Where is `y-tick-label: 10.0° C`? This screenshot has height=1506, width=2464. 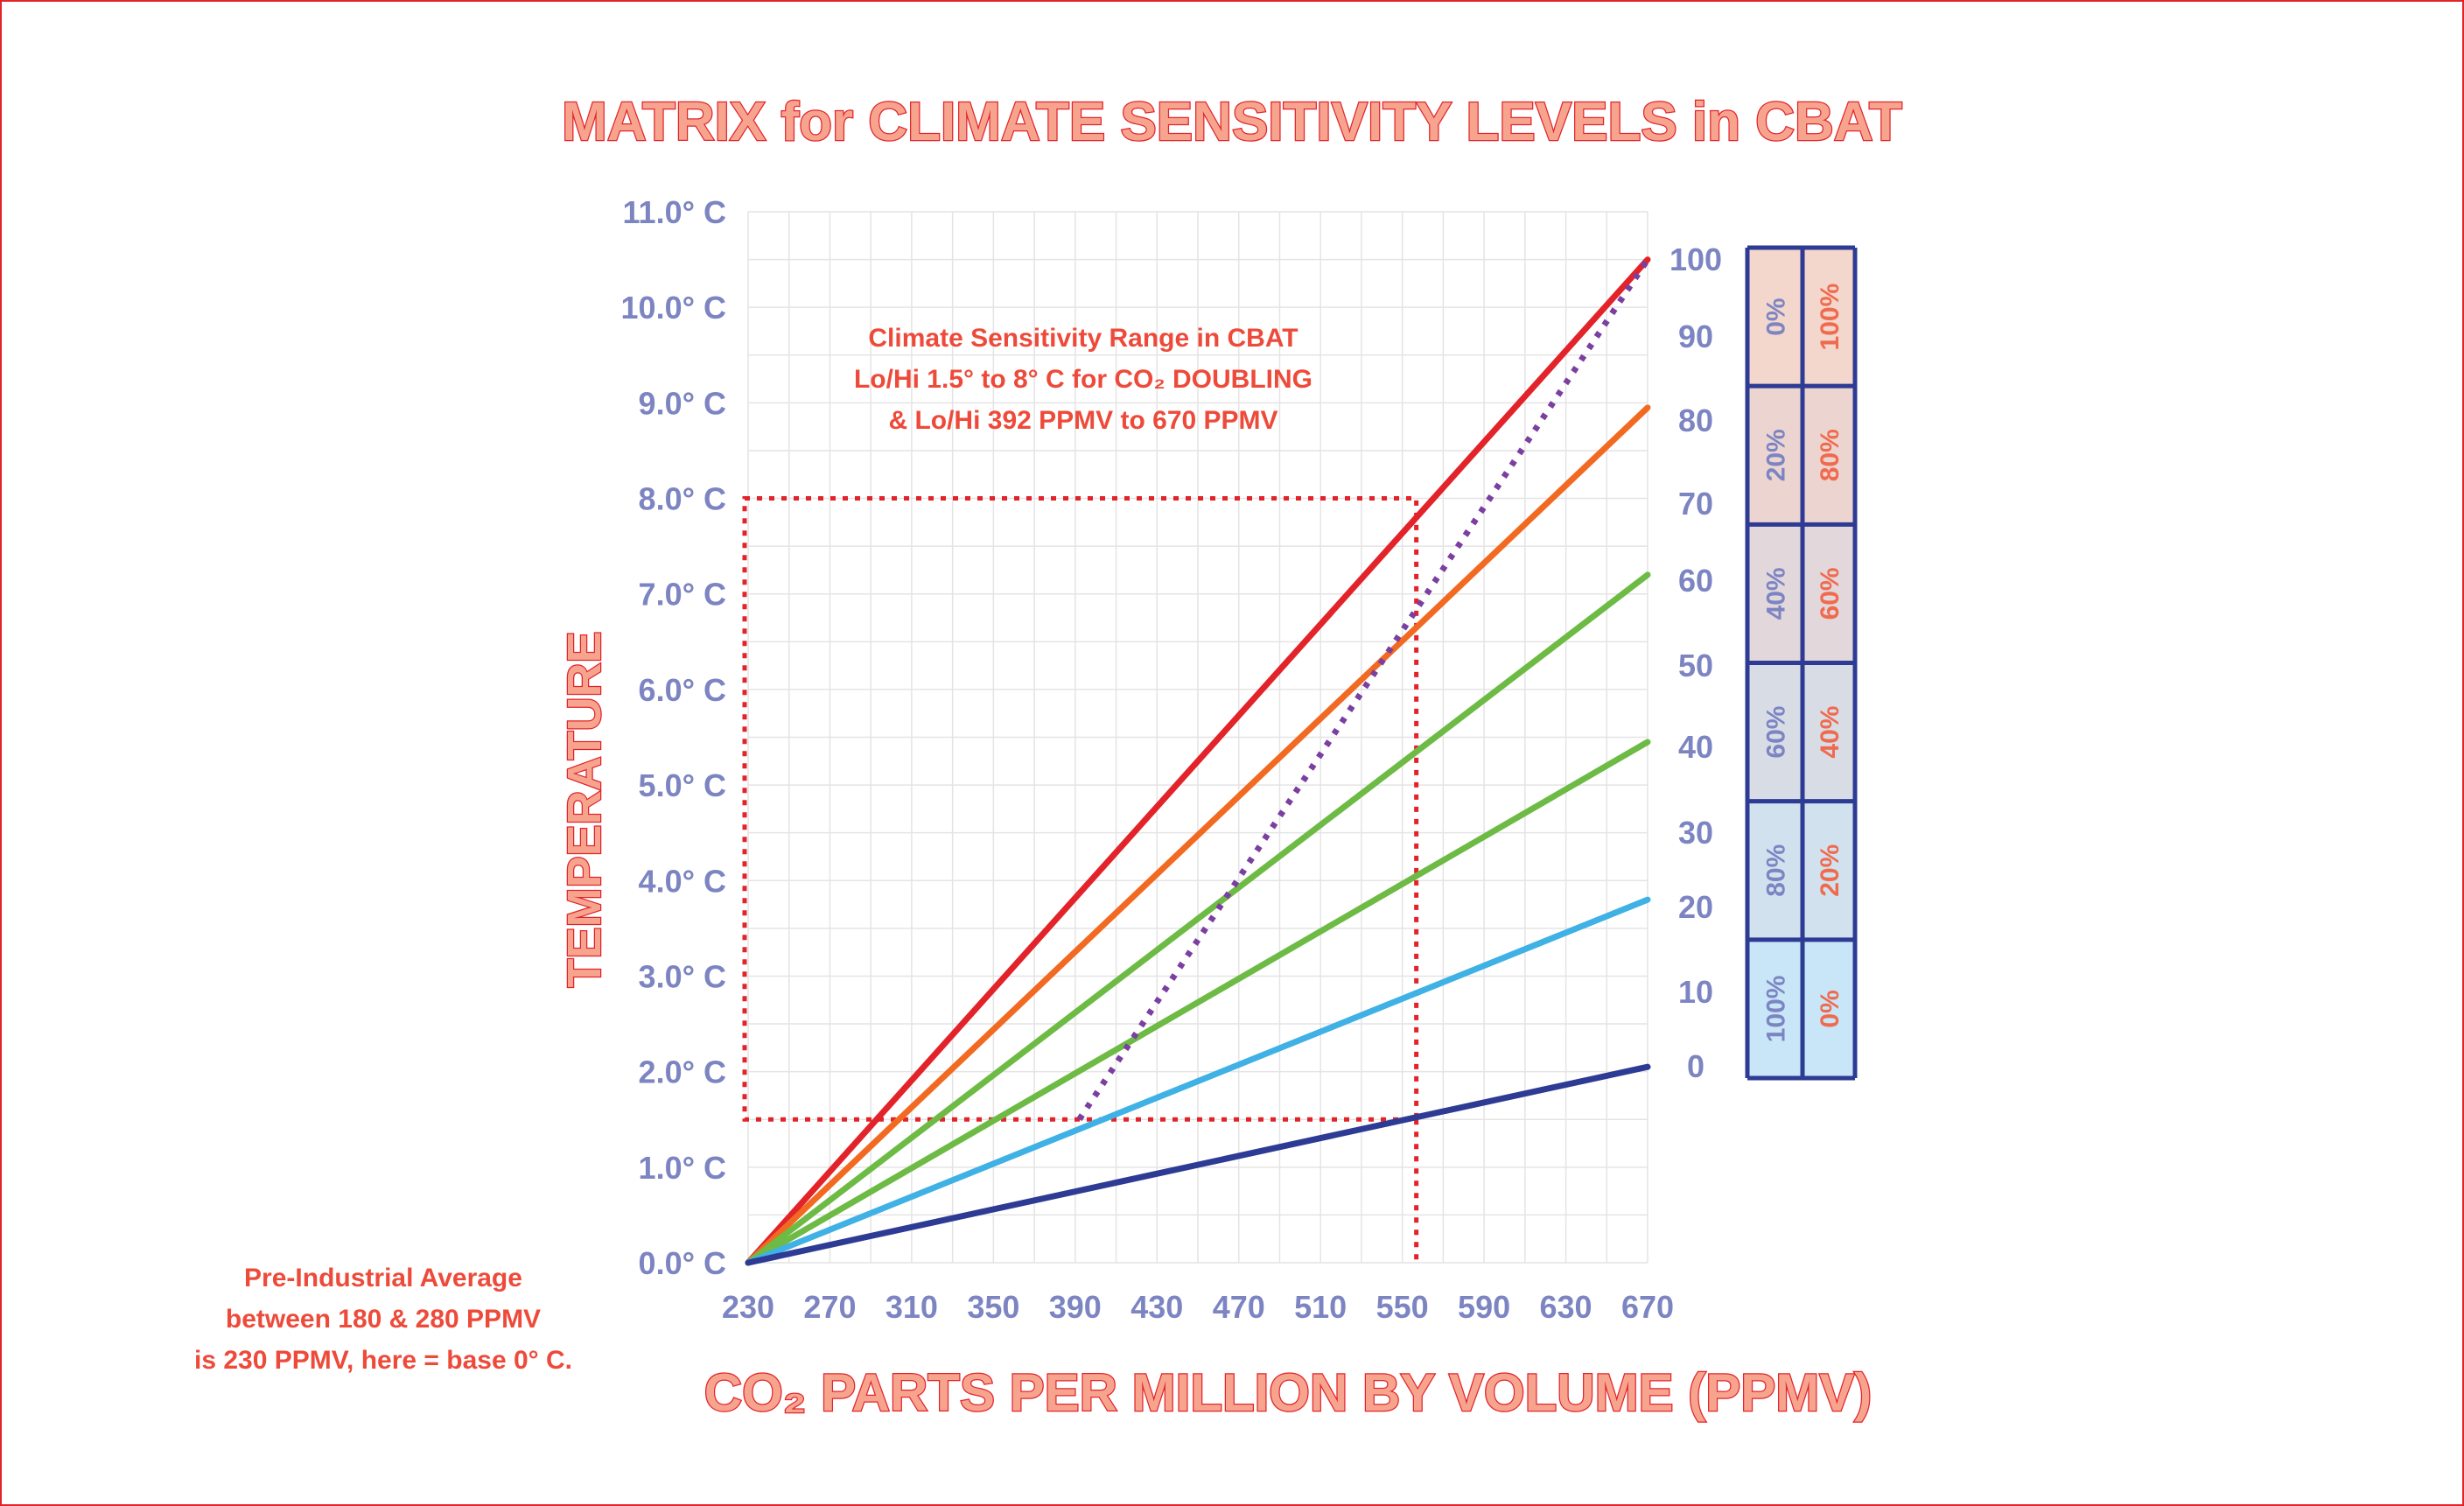
y-tick-label: 10.0° C is located at coordinates (673, 308).